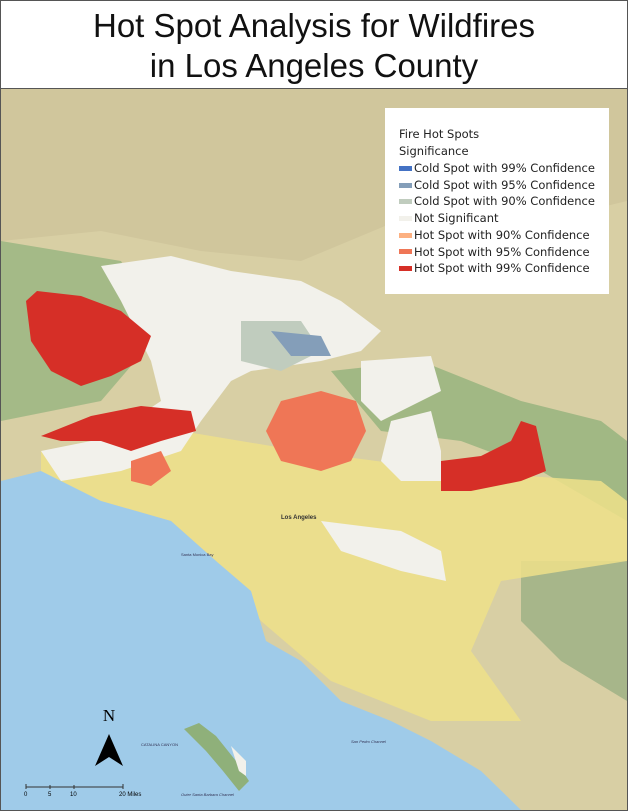 The height and width of the screenshot is (811, 628). I want to click on hot-spot-99-west, so click(88, 338).